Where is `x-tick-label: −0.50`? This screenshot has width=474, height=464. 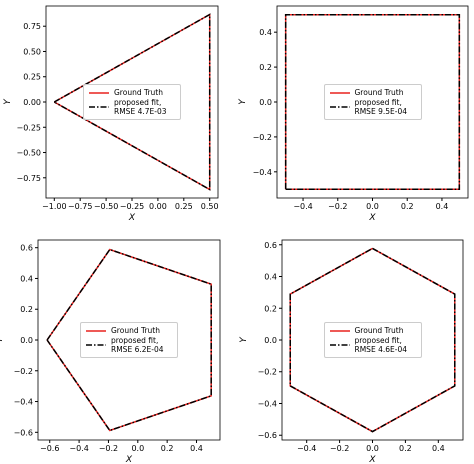 x-tick-label: −0.50 is located at coordinates (106, 206).